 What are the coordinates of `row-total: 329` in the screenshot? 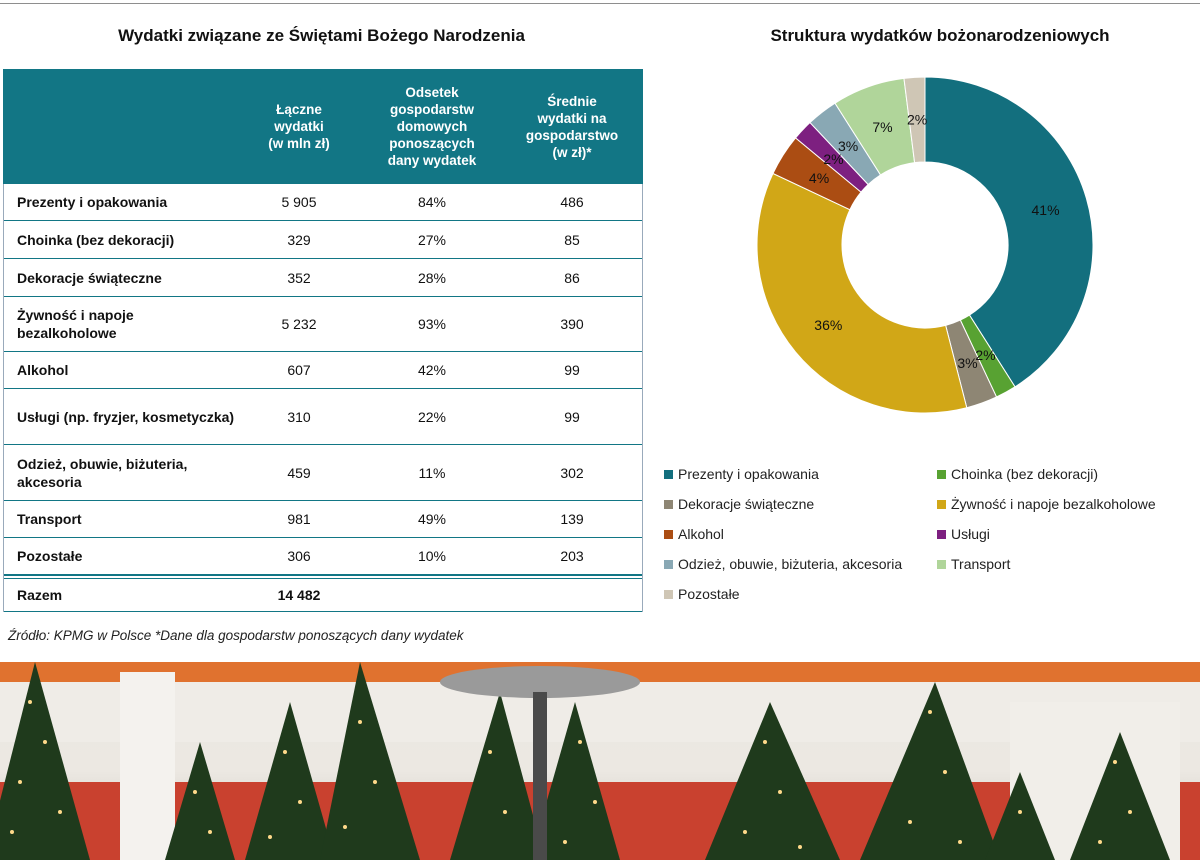 It's located at (299, 239).